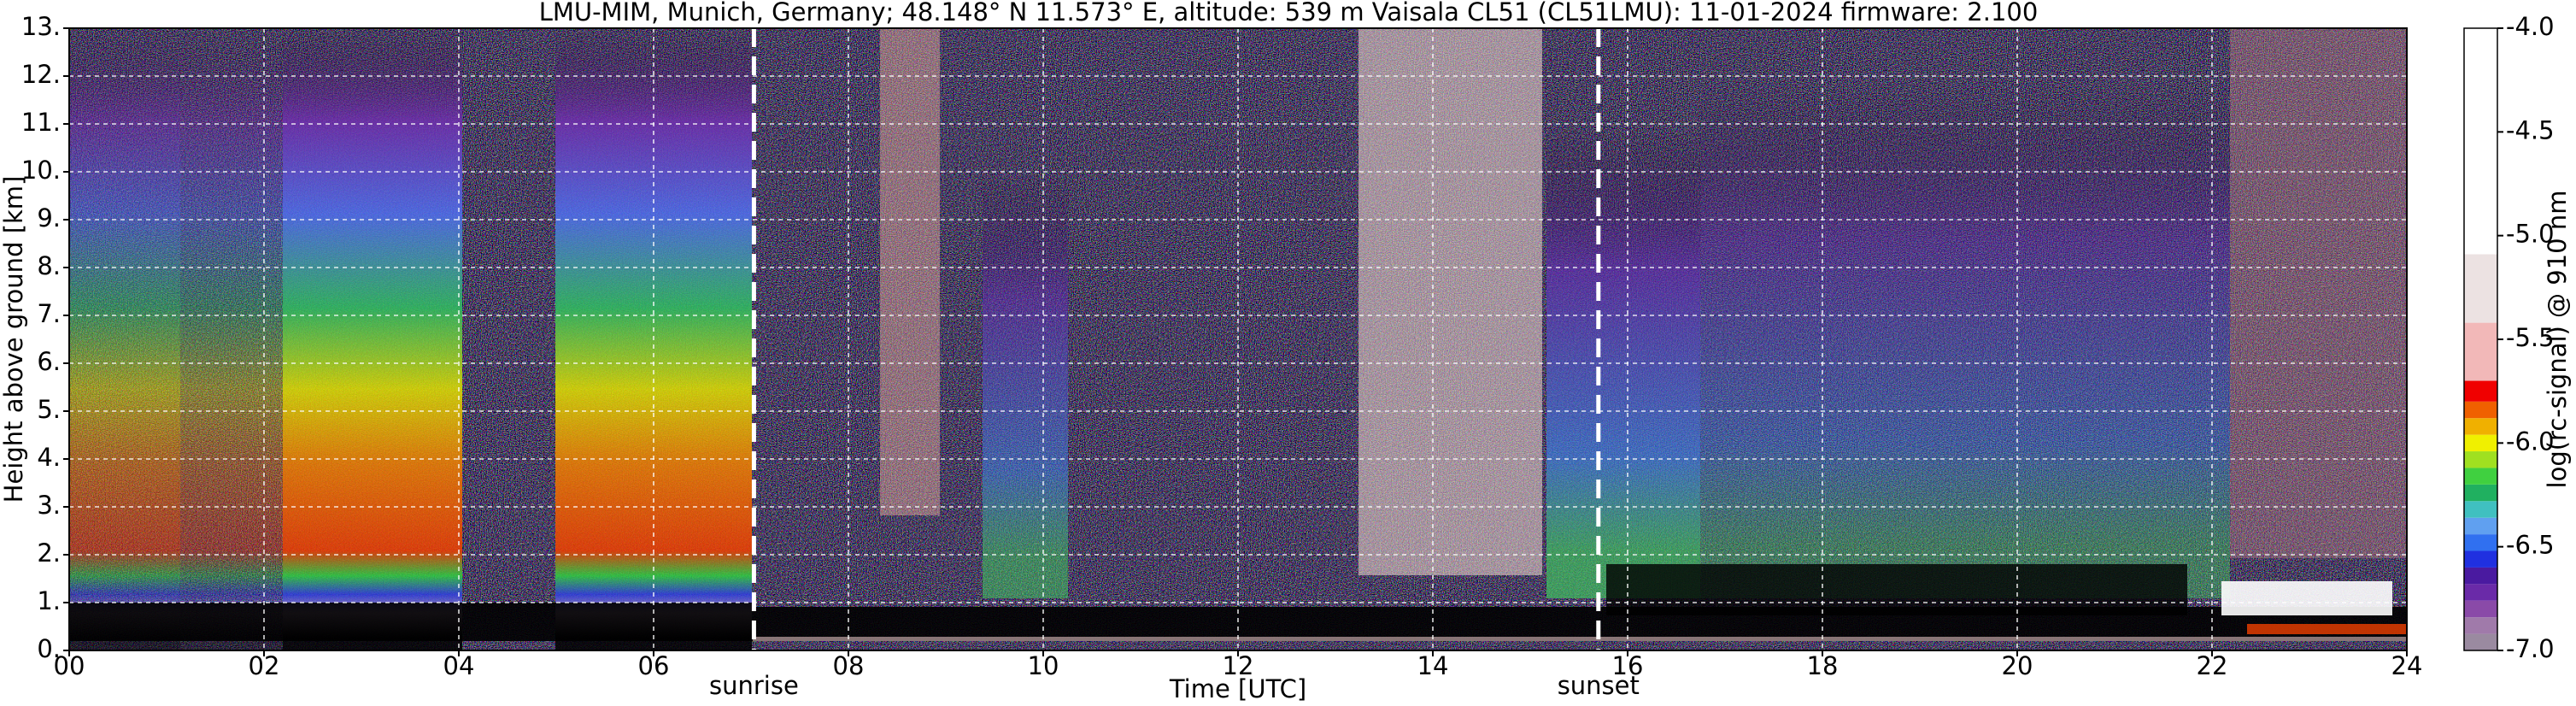  I want to click on y-tick-label: 12., so click(41, 74).